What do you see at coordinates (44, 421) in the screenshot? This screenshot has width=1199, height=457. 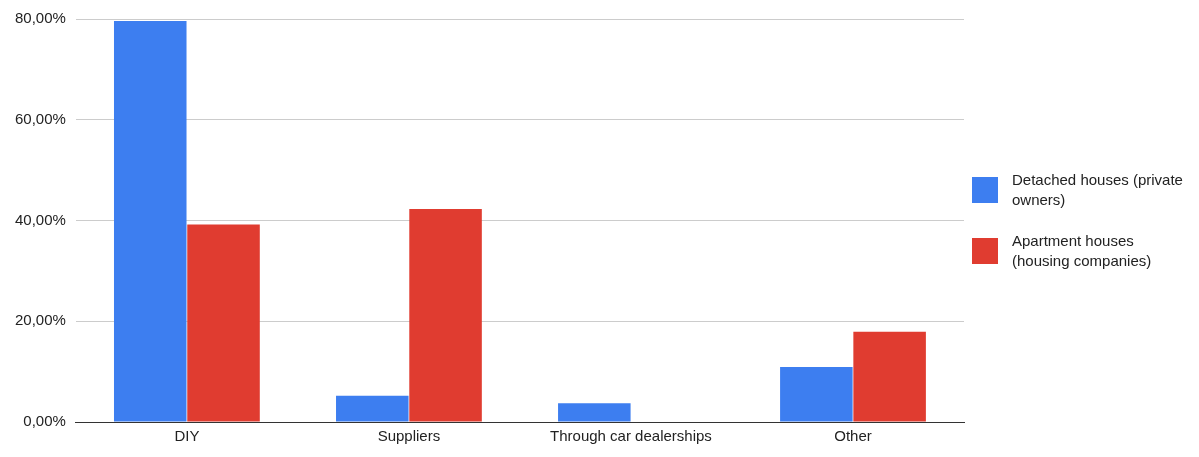 I see `y-tick-label: 0,00%` at bounding box center [44, 421].